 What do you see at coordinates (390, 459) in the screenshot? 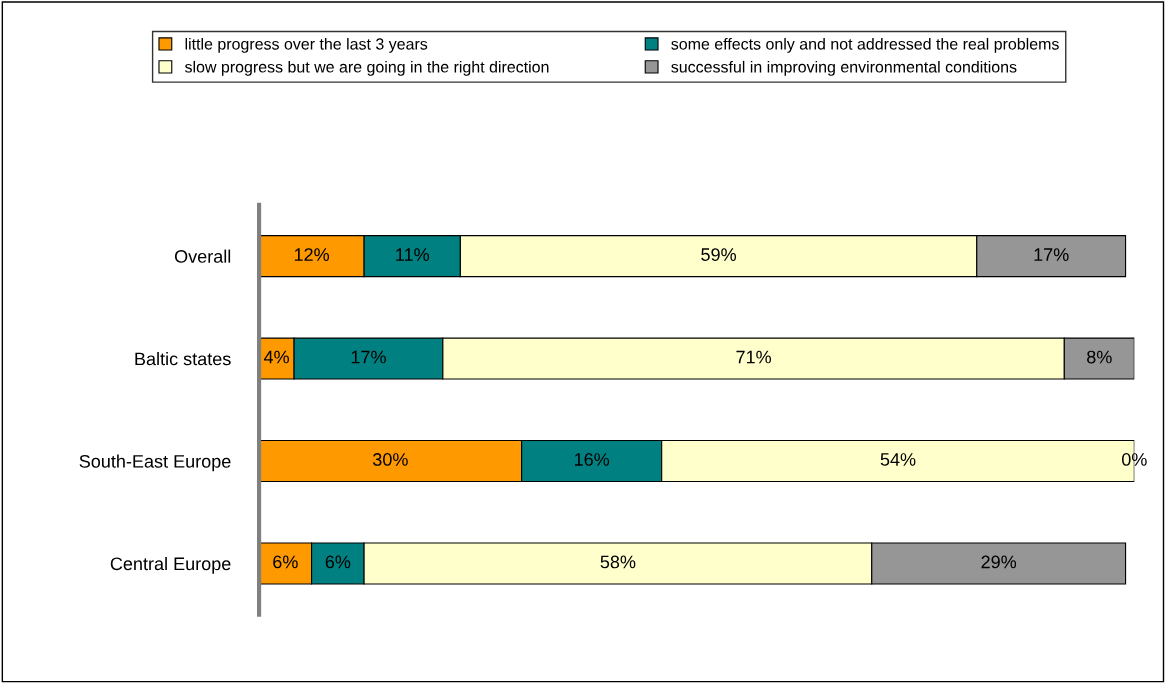
I see `data-label: 30%` at bounding box center [390, 459].